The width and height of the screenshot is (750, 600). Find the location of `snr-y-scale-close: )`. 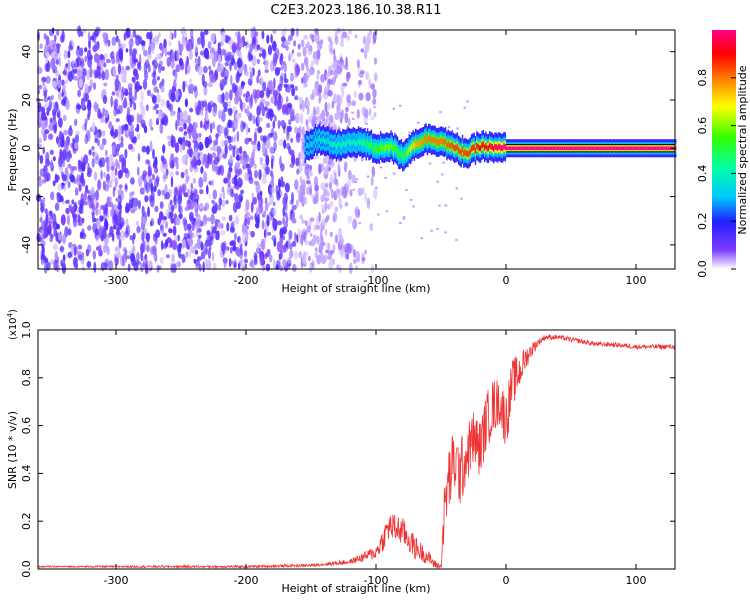

snr-y-scale-close: ) is located at coordinates (13, 311).